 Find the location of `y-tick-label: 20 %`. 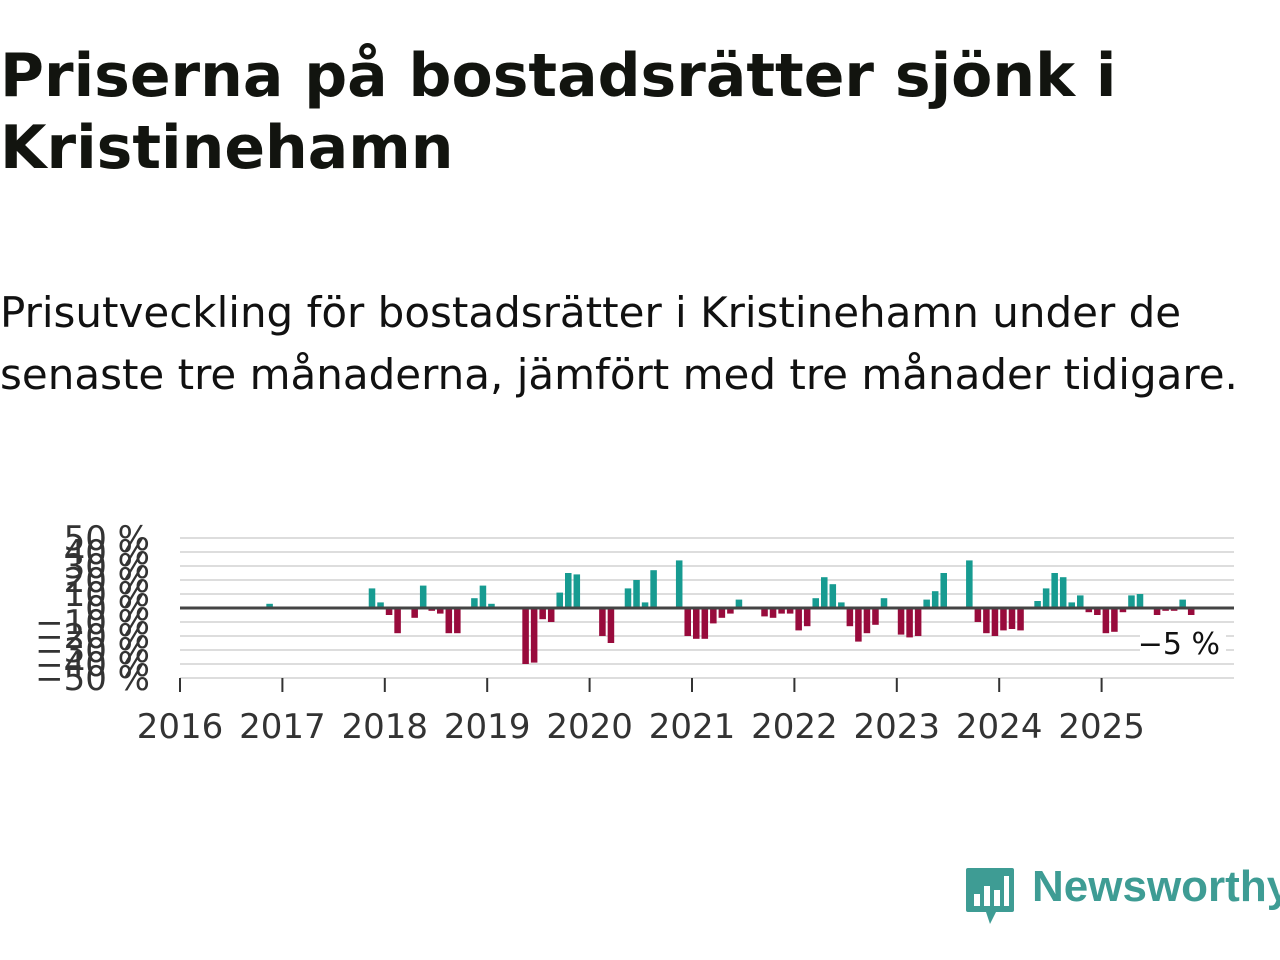

y-tick-label: 20 % is located at coordinates (107, 581).